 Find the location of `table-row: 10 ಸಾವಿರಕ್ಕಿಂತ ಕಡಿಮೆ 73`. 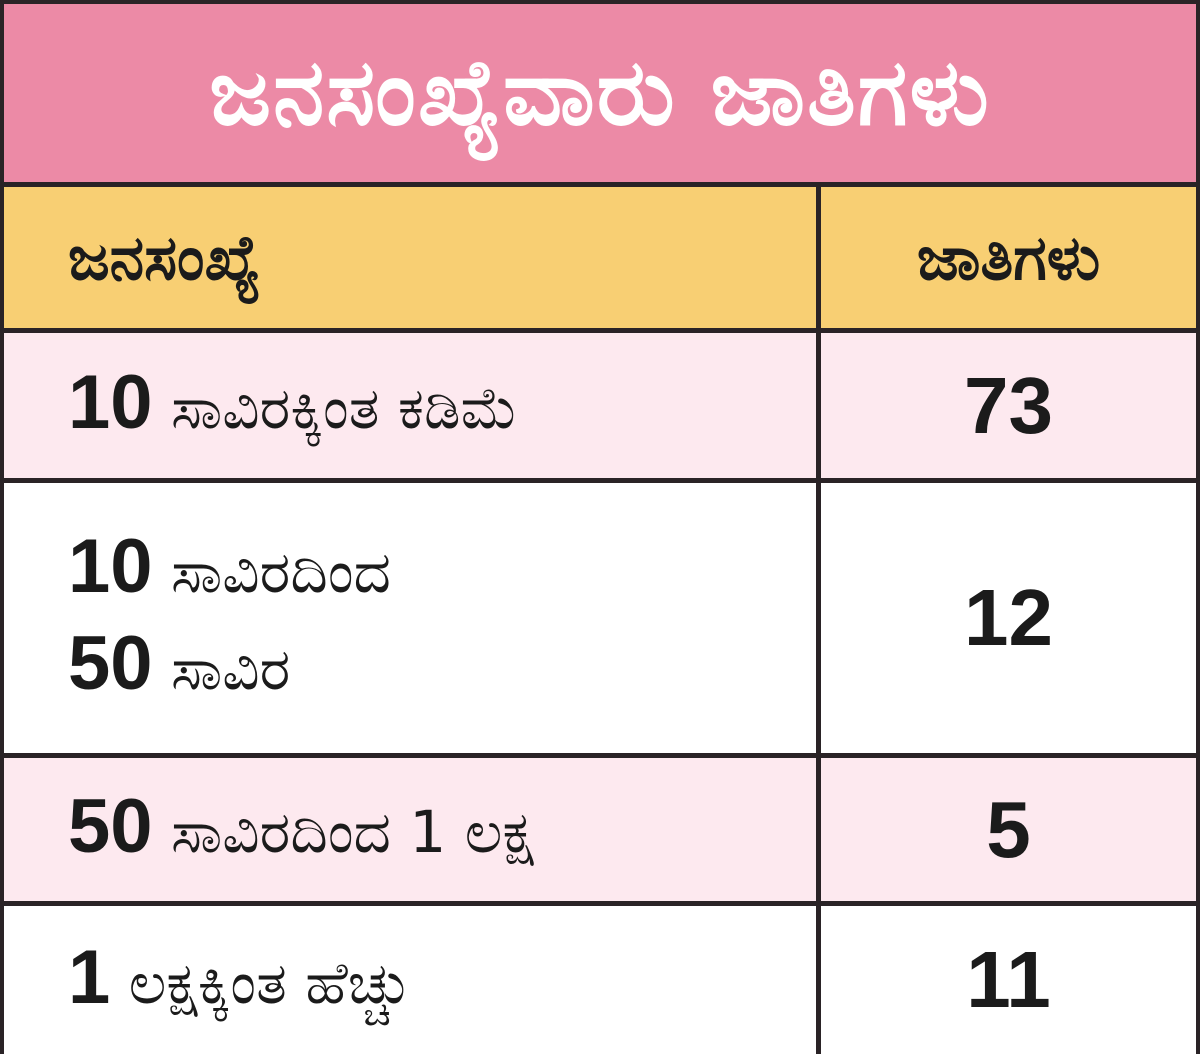

table-row: 10 ಸಾವಿರಕ್ಕಿಂತ ಕಡಿಮೆ 73 is located at coordinates (600, 408).